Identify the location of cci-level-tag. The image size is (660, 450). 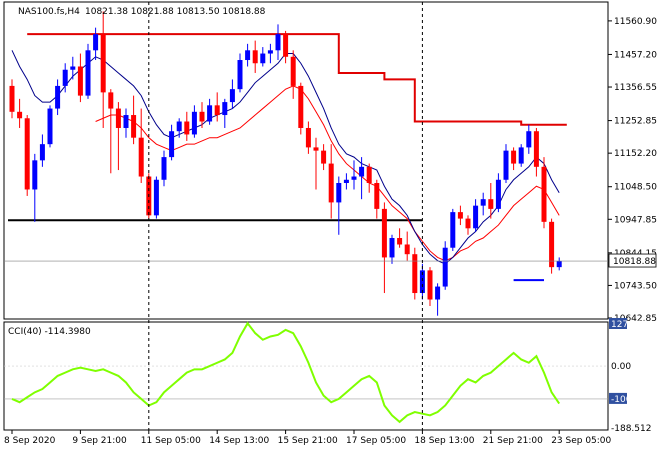
(618, 398).